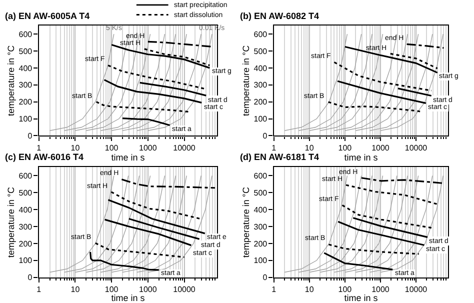  What do you see at coordinates (280, 16) in the screenshot?
I see `chart-title: (b) EN AW-6082 T4` at bounding box center [280, 16].